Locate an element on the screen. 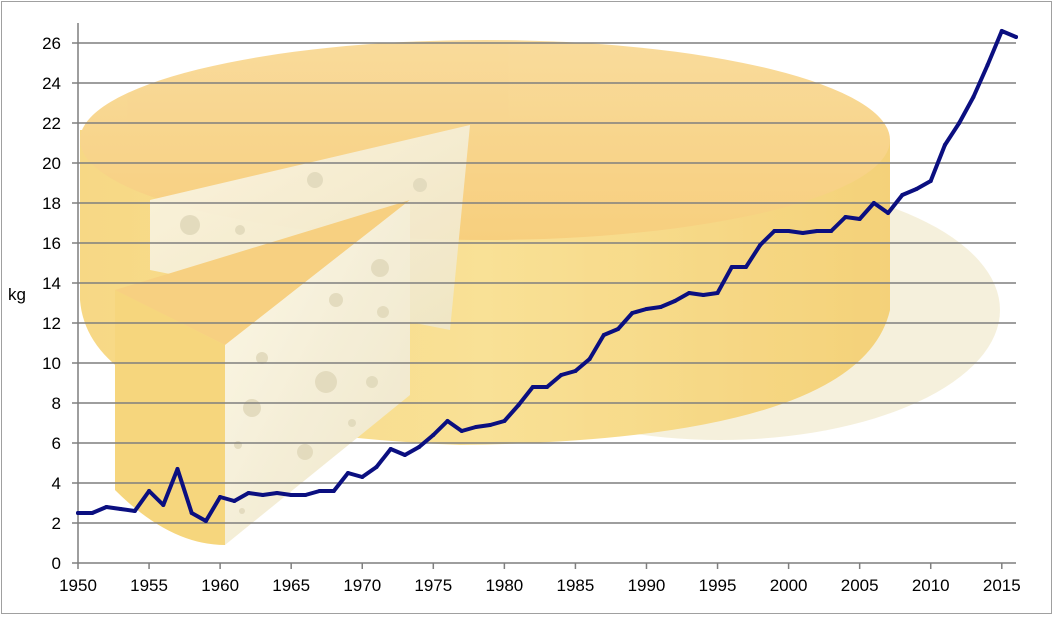 The image size is (1055, 617). y-tick-label: 16 is located at coordinates (51, 243).